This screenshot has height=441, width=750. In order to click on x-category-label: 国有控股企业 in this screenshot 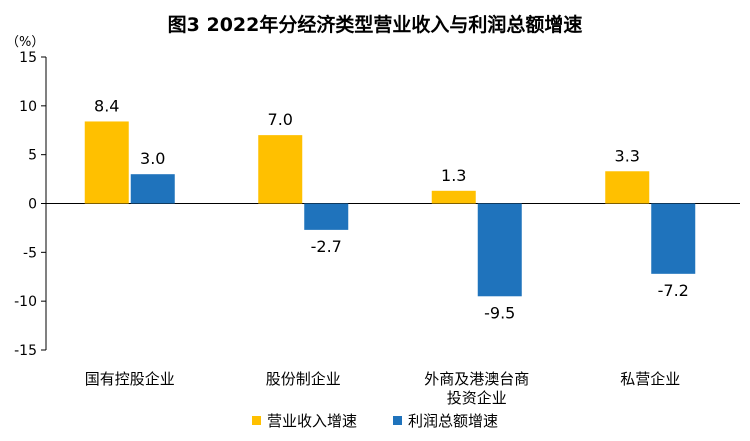, I will do `click(130, 379)`.